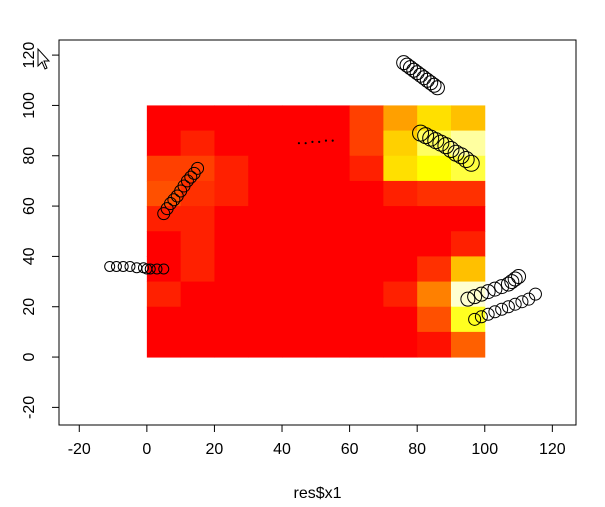 The height and width of the screenshot is (507, 605). Describe the element at coordinates (215, 449) in the screenshot. I see `x-tick-label: 20` at that location.